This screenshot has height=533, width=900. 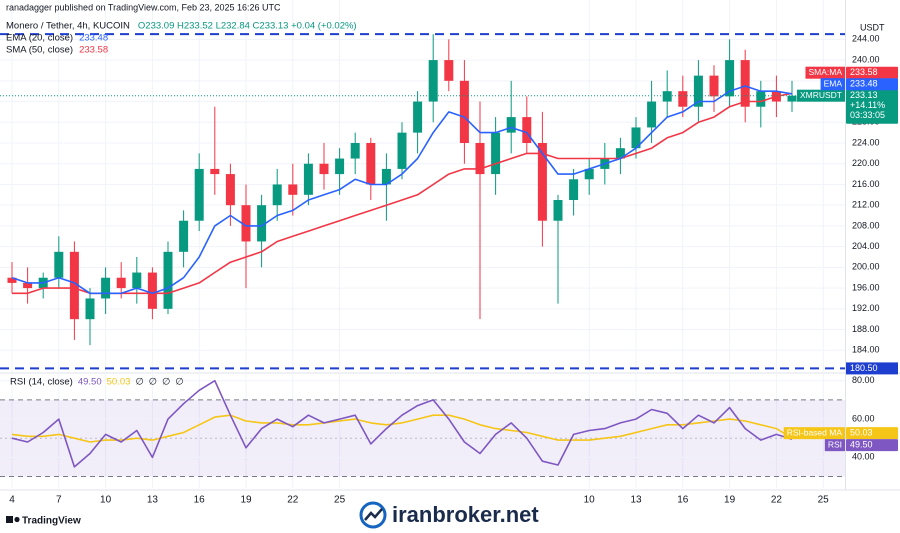 I want to click on y-tick-label: 244.00, so click(x=866, y=39).